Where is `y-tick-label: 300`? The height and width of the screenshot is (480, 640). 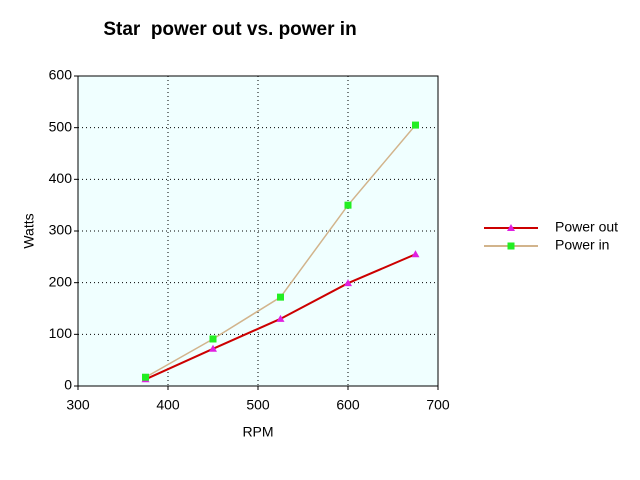 y-tick-label: 300 is located at coordinates (61, 230).